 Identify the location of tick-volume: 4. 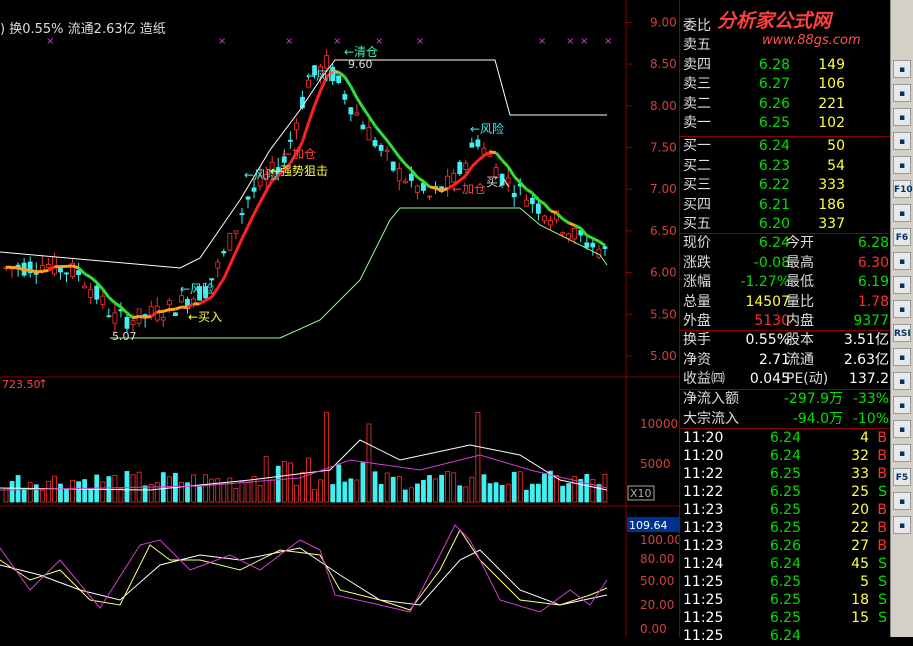
(864, 438).